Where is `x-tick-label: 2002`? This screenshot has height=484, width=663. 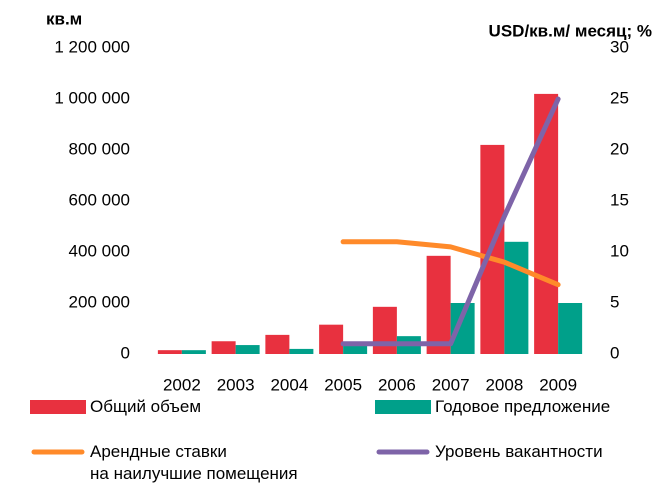
x-tick-label: 2002 is located at coordinates (182, 384).